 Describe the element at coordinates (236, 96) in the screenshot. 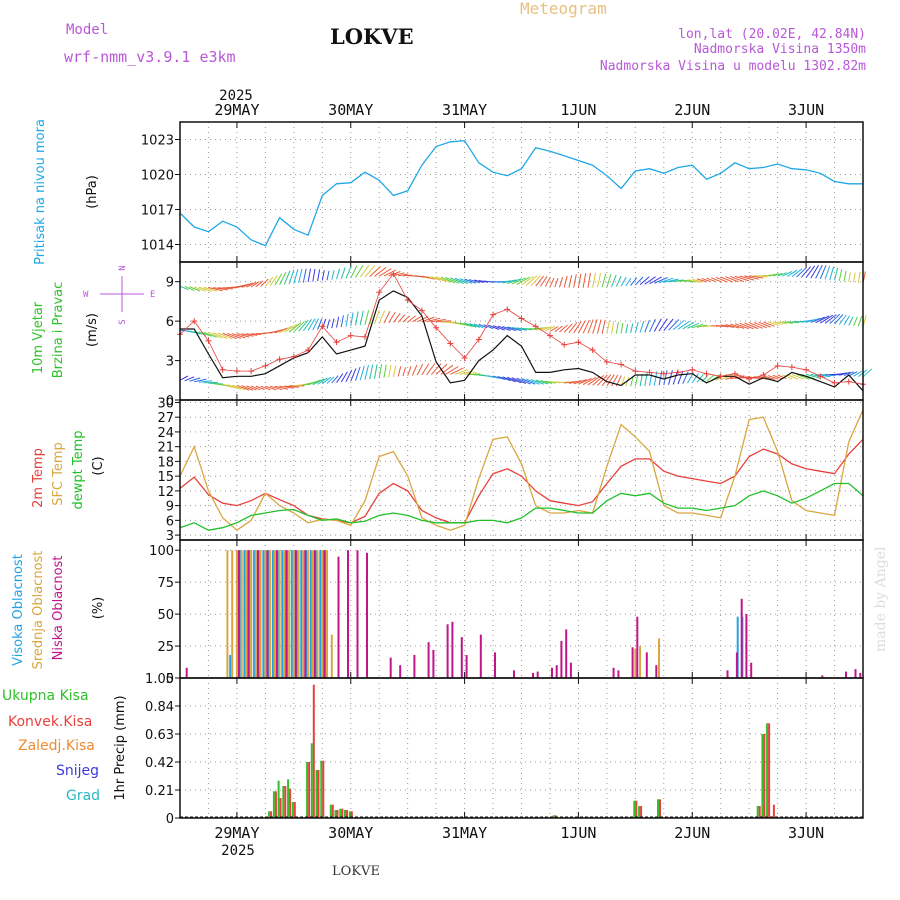

I see `year-top: 2025` at that location.